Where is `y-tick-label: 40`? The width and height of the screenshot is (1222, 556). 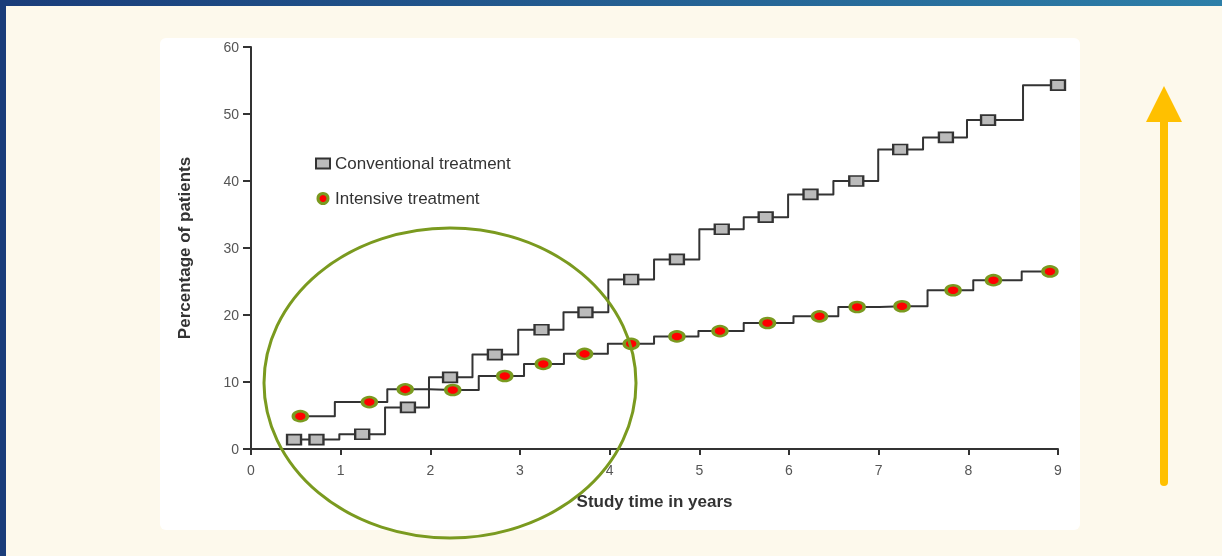
y-tick-label: 40 is located at coordinates (231, 181).